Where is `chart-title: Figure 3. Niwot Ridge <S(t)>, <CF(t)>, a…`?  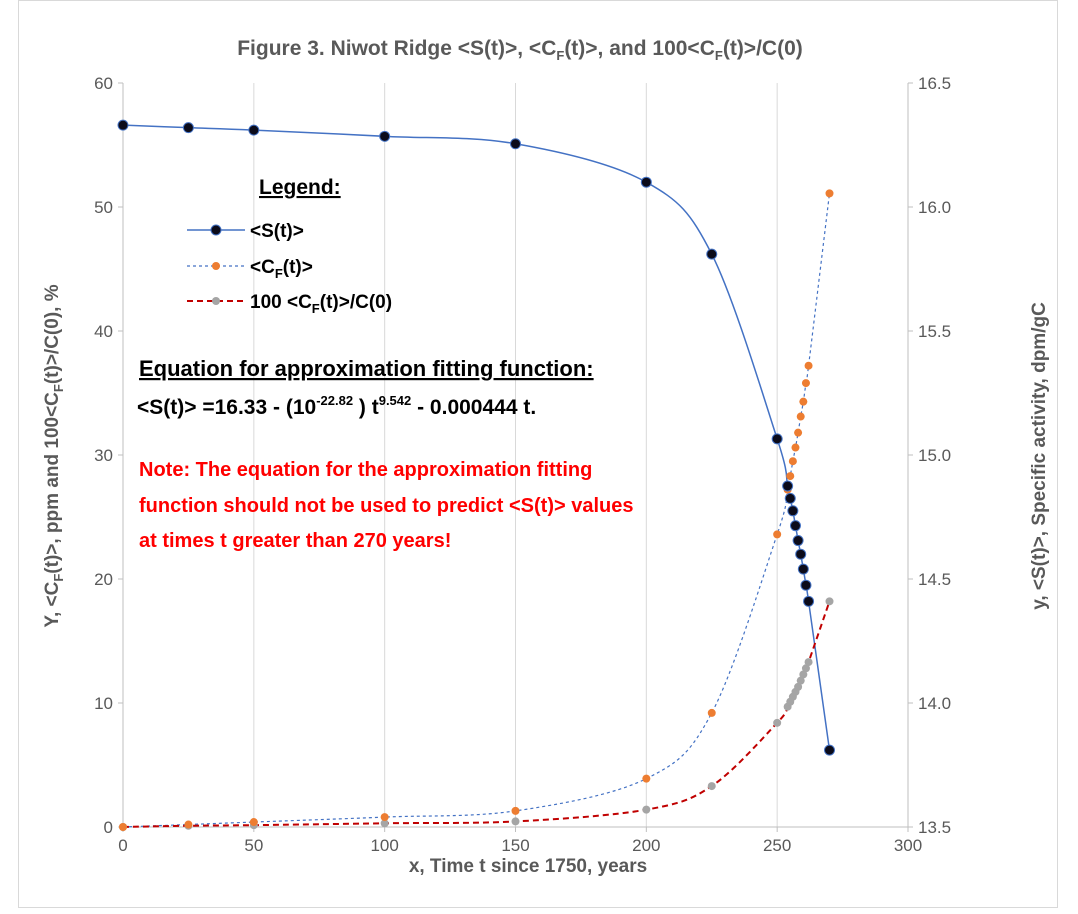
chart-title: Figure 3. Niwot Ridge <S(t)>, <CF(t)>, a… is located at coordinates (520, 50).